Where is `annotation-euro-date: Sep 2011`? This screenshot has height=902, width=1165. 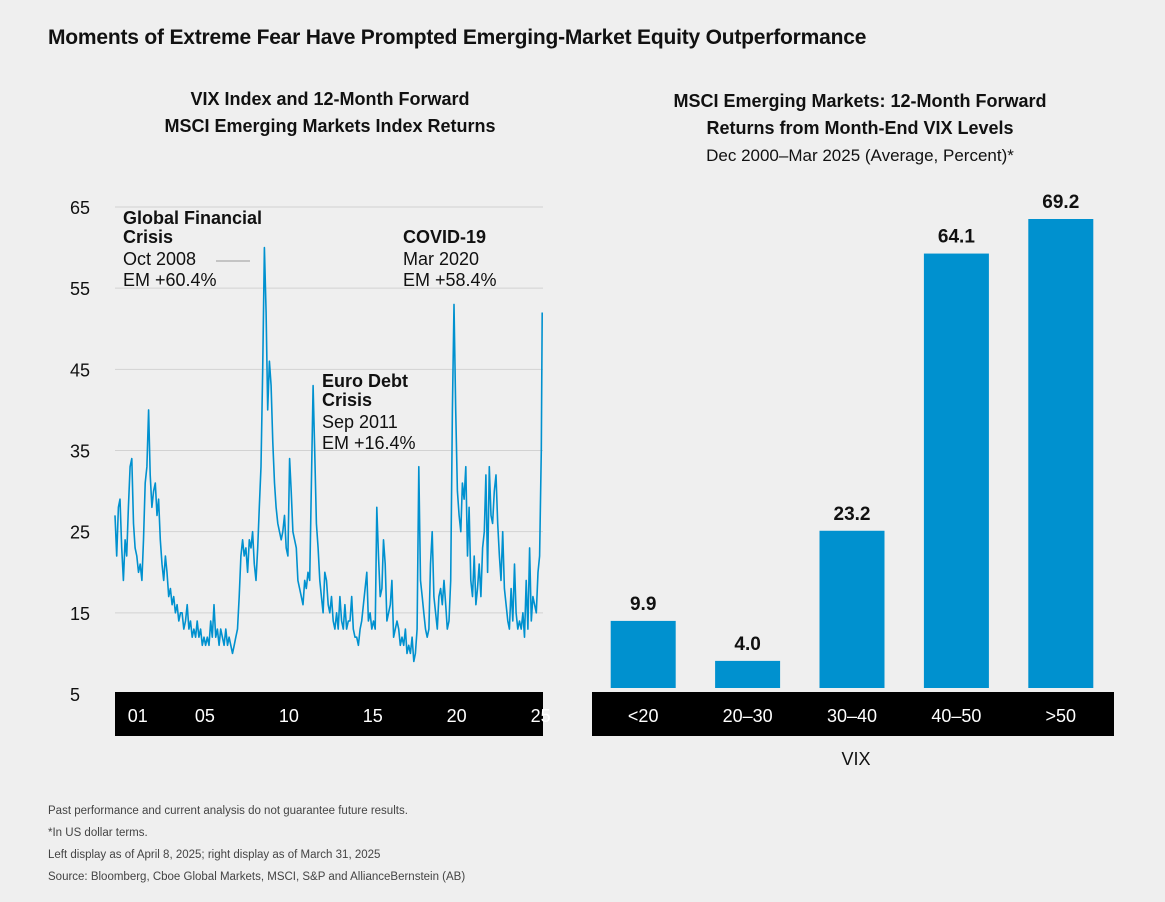 annotation-euro-date: Sep 2011 is located at coordinates (360, 422).